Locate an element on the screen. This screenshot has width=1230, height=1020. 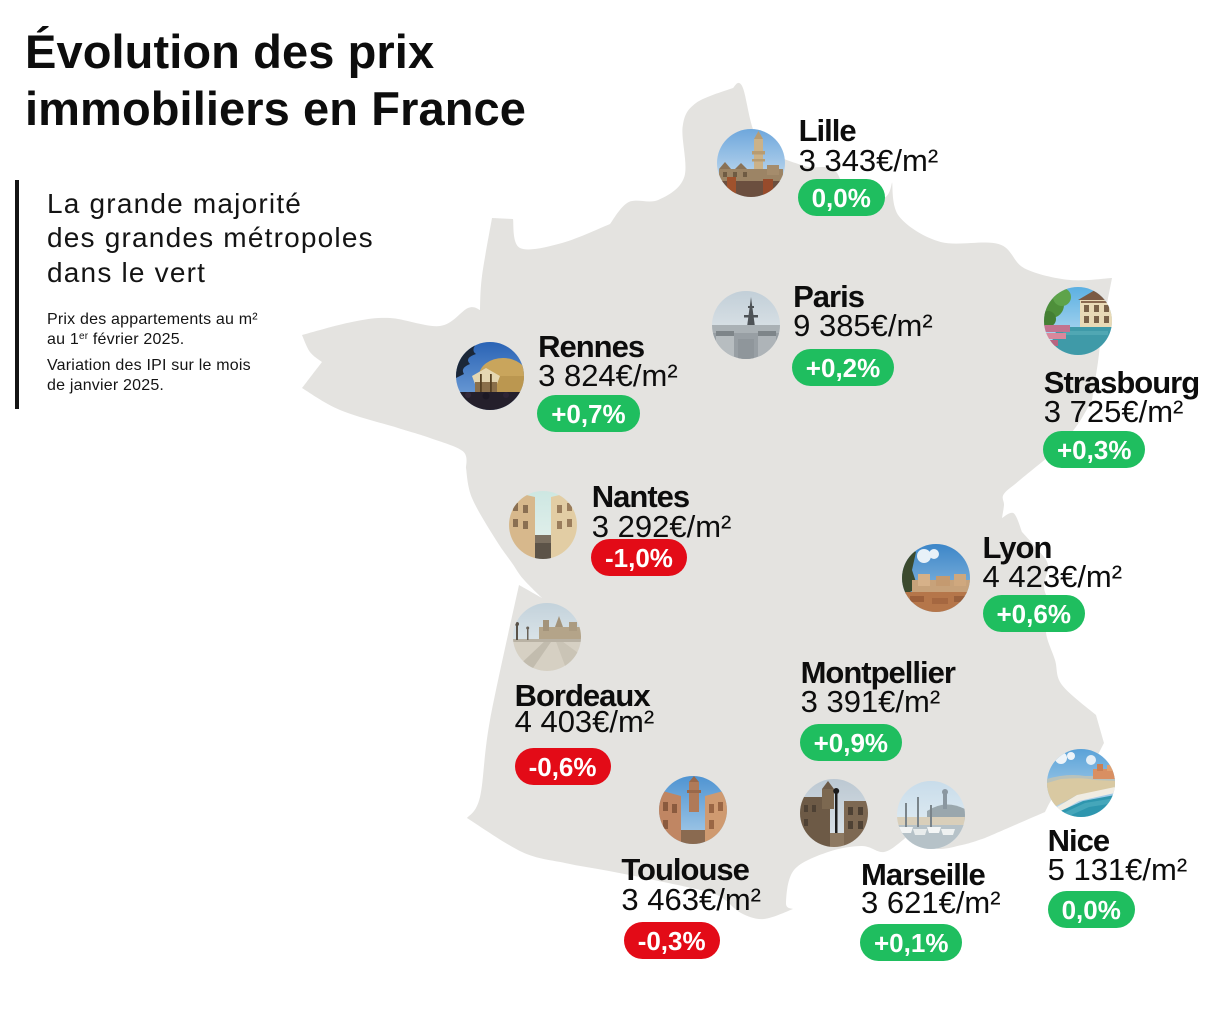
page-title: Évolution des prix immobiliers en France is located at coordinates (275, 80).